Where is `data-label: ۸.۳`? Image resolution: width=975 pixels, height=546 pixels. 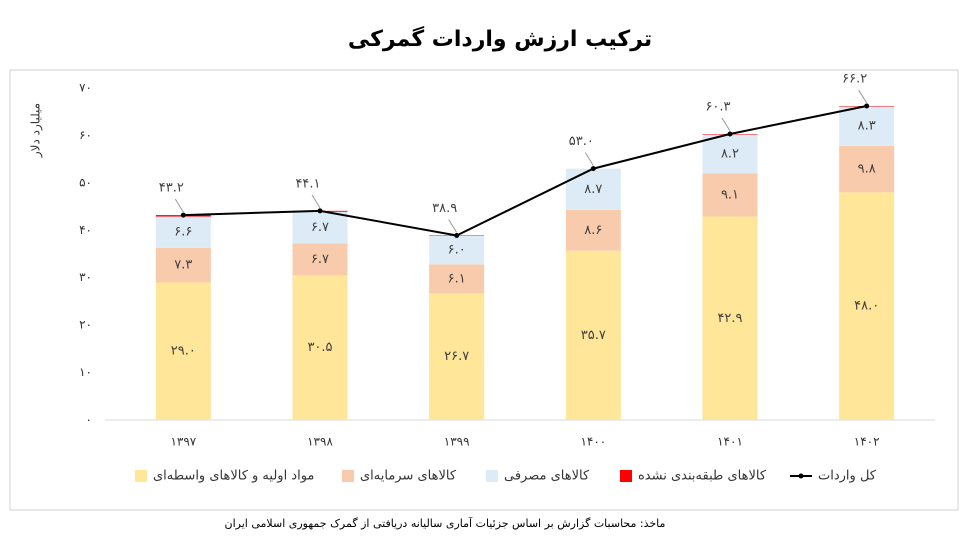
data-label: ۸.۳ is located at coordinates (867, 126).